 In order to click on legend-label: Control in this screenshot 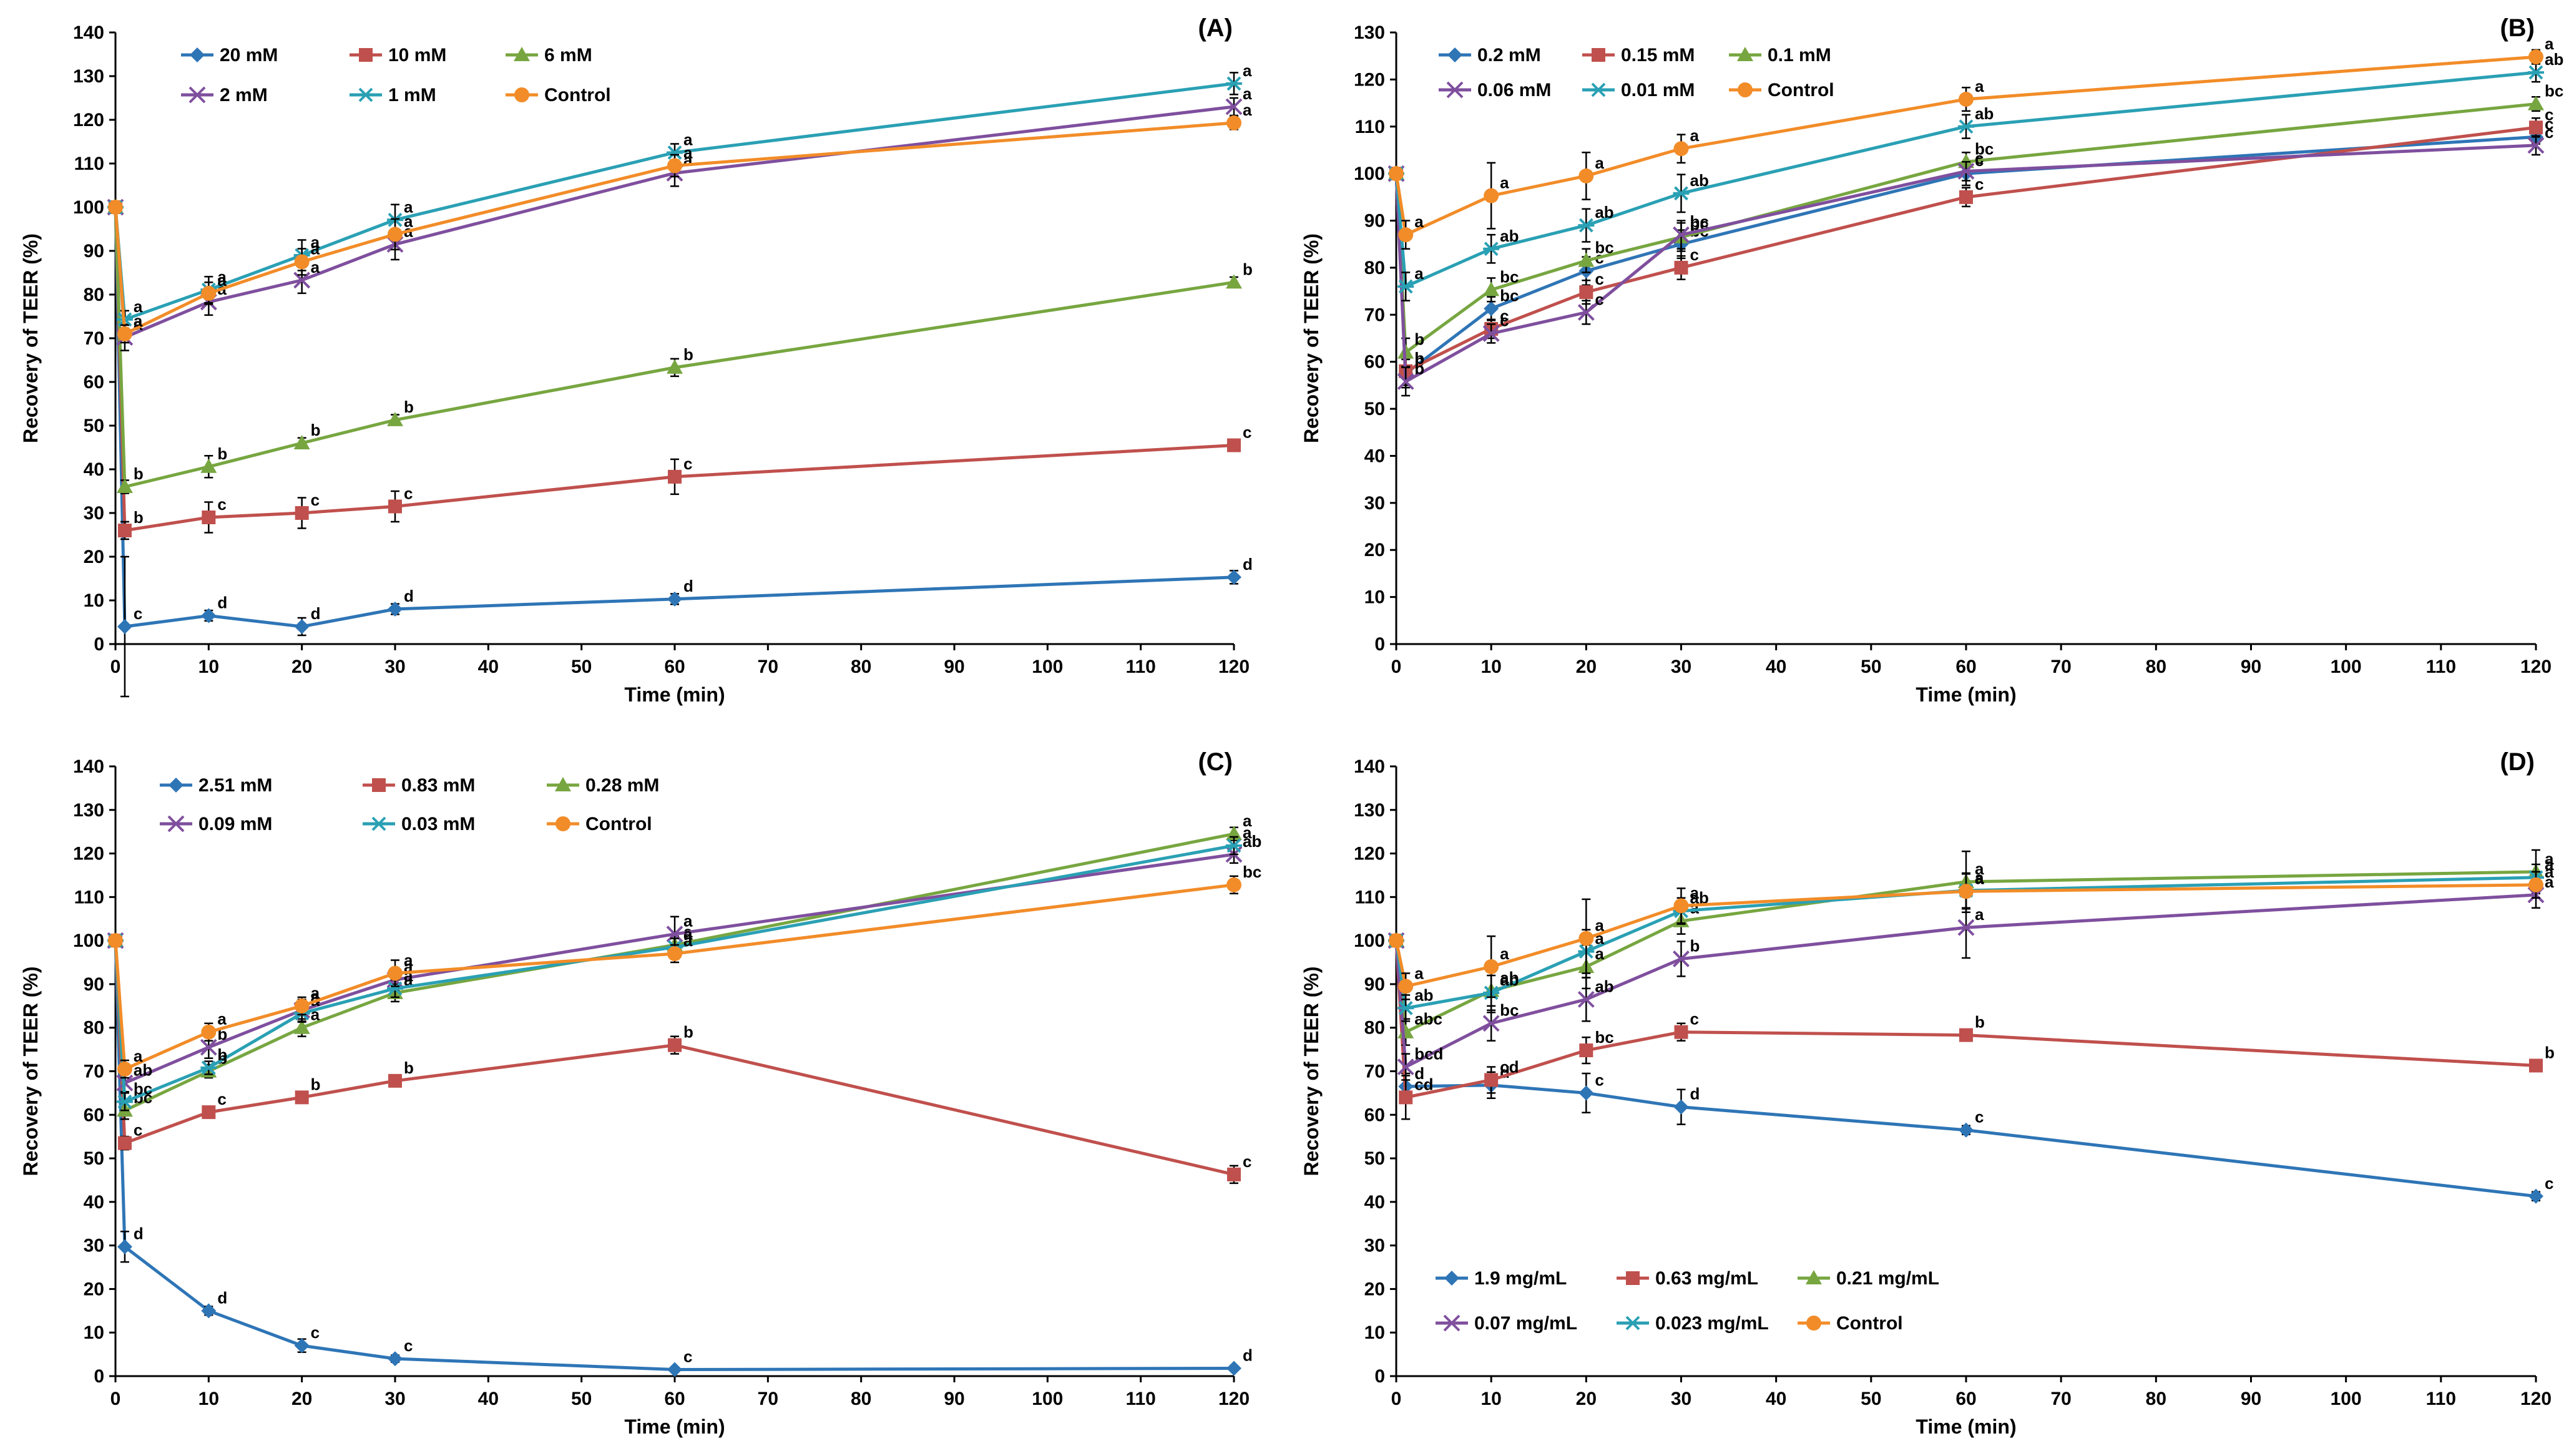, I will do `click(1869, 1323)`.